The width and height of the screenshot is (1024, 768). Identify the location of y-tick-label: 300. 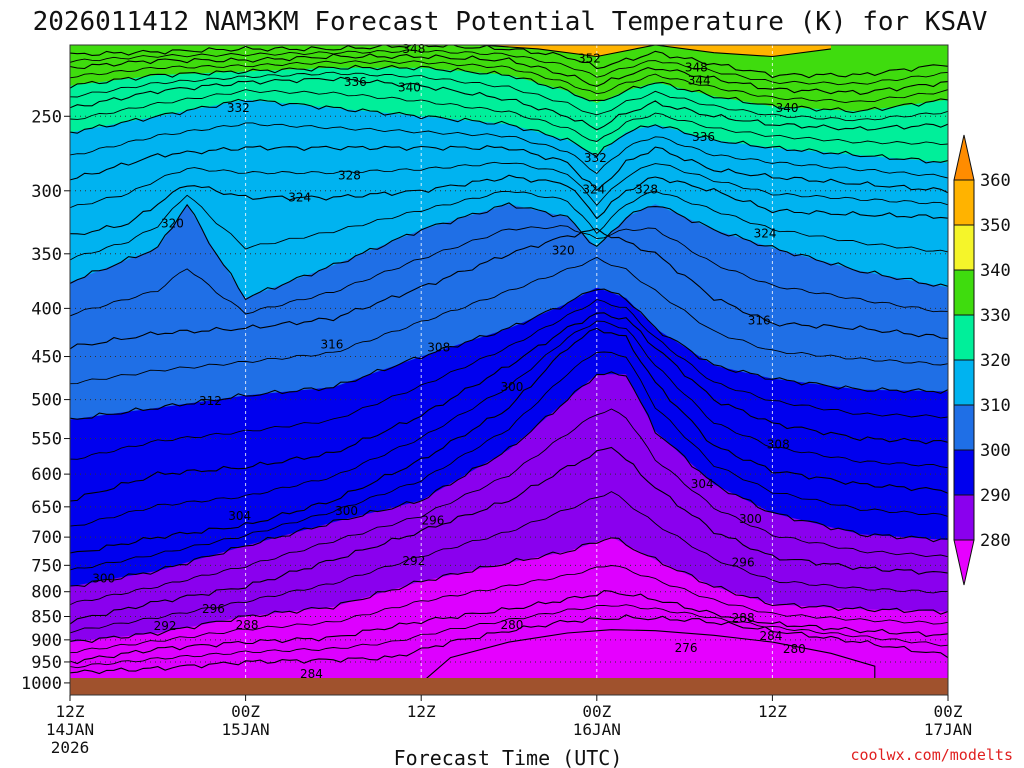
(46, 192).